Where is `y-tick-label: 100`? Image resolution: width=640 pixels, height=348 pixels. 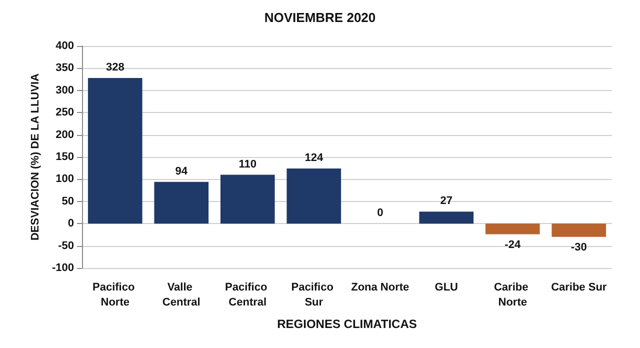 y-tick-label: 100 is located at coordinates (65, 179).